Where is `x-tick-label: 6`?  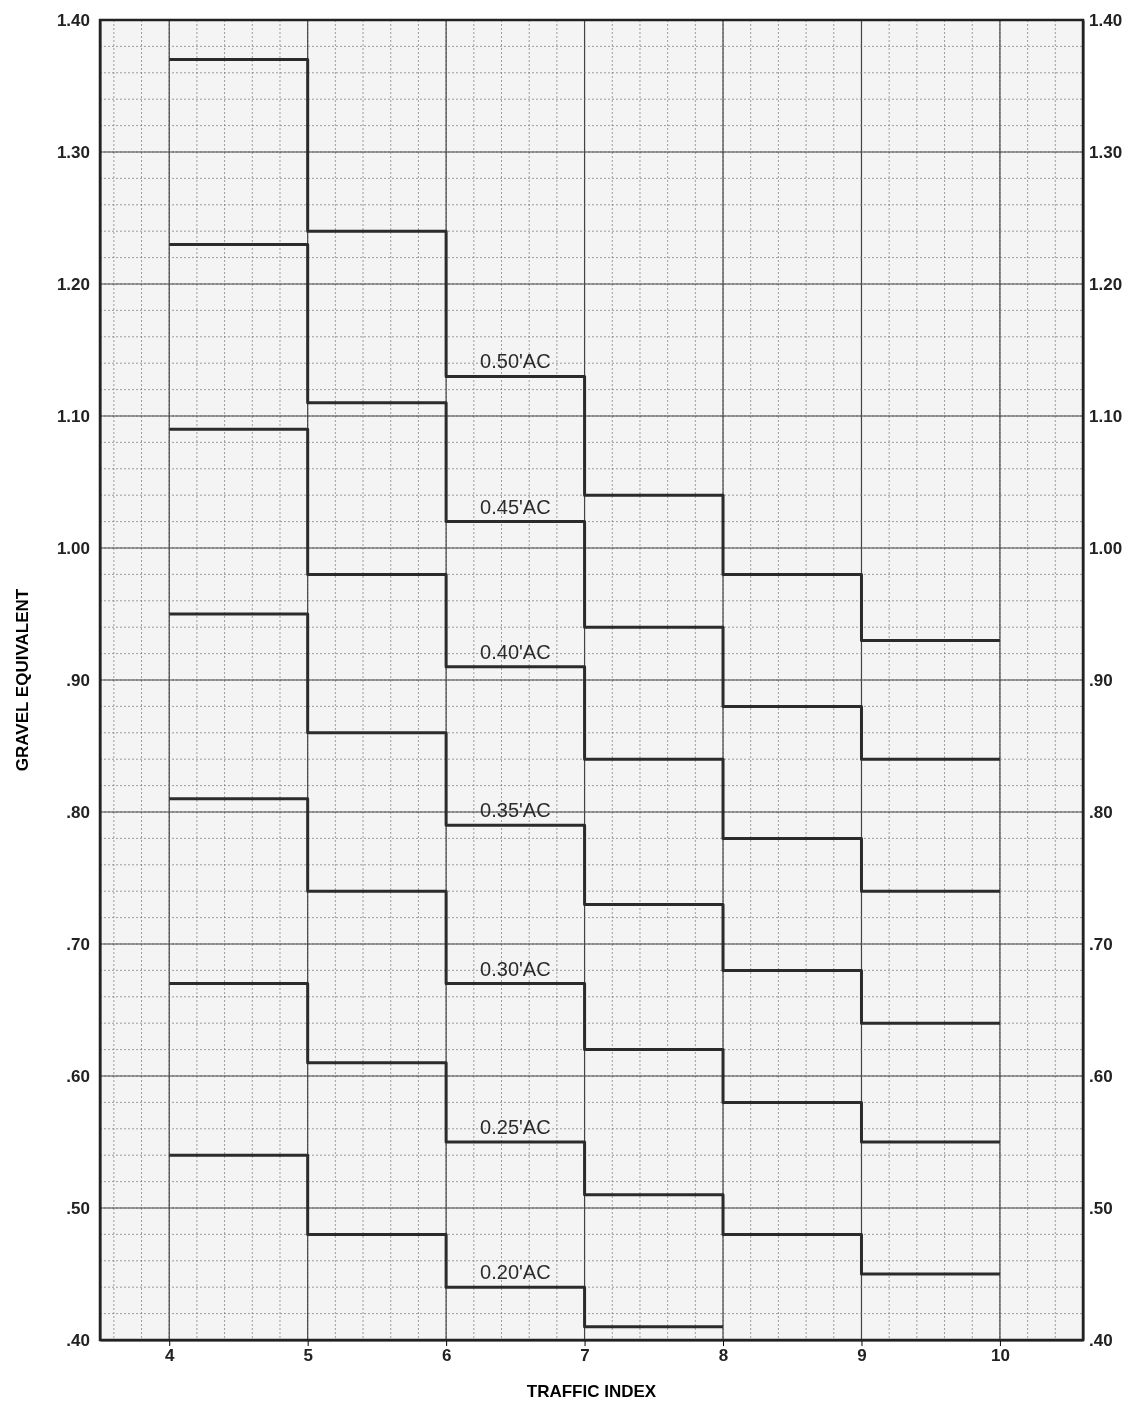 x-tick-label: 6 is located at coordinates (446, 1356).